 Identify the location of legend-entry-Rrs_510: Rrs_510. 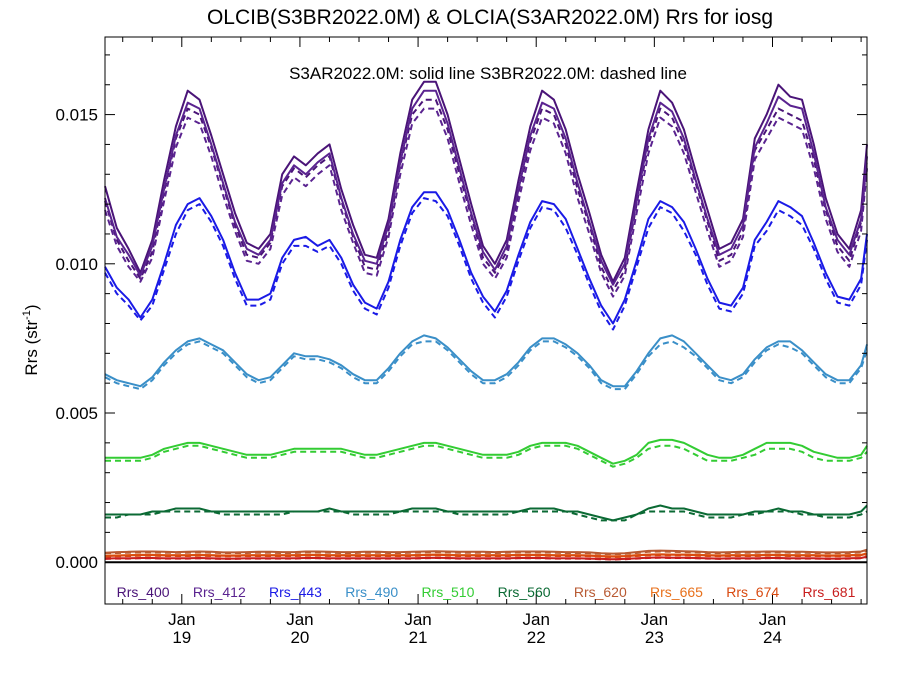
(447, 592).